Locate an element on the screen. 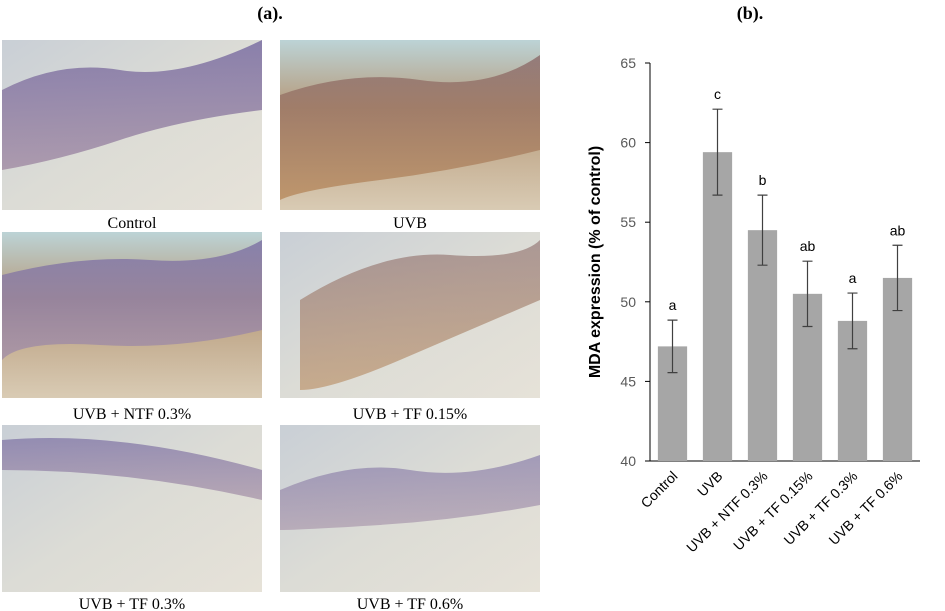  y-tick-label: 45 is located at coordinates (628, 381).